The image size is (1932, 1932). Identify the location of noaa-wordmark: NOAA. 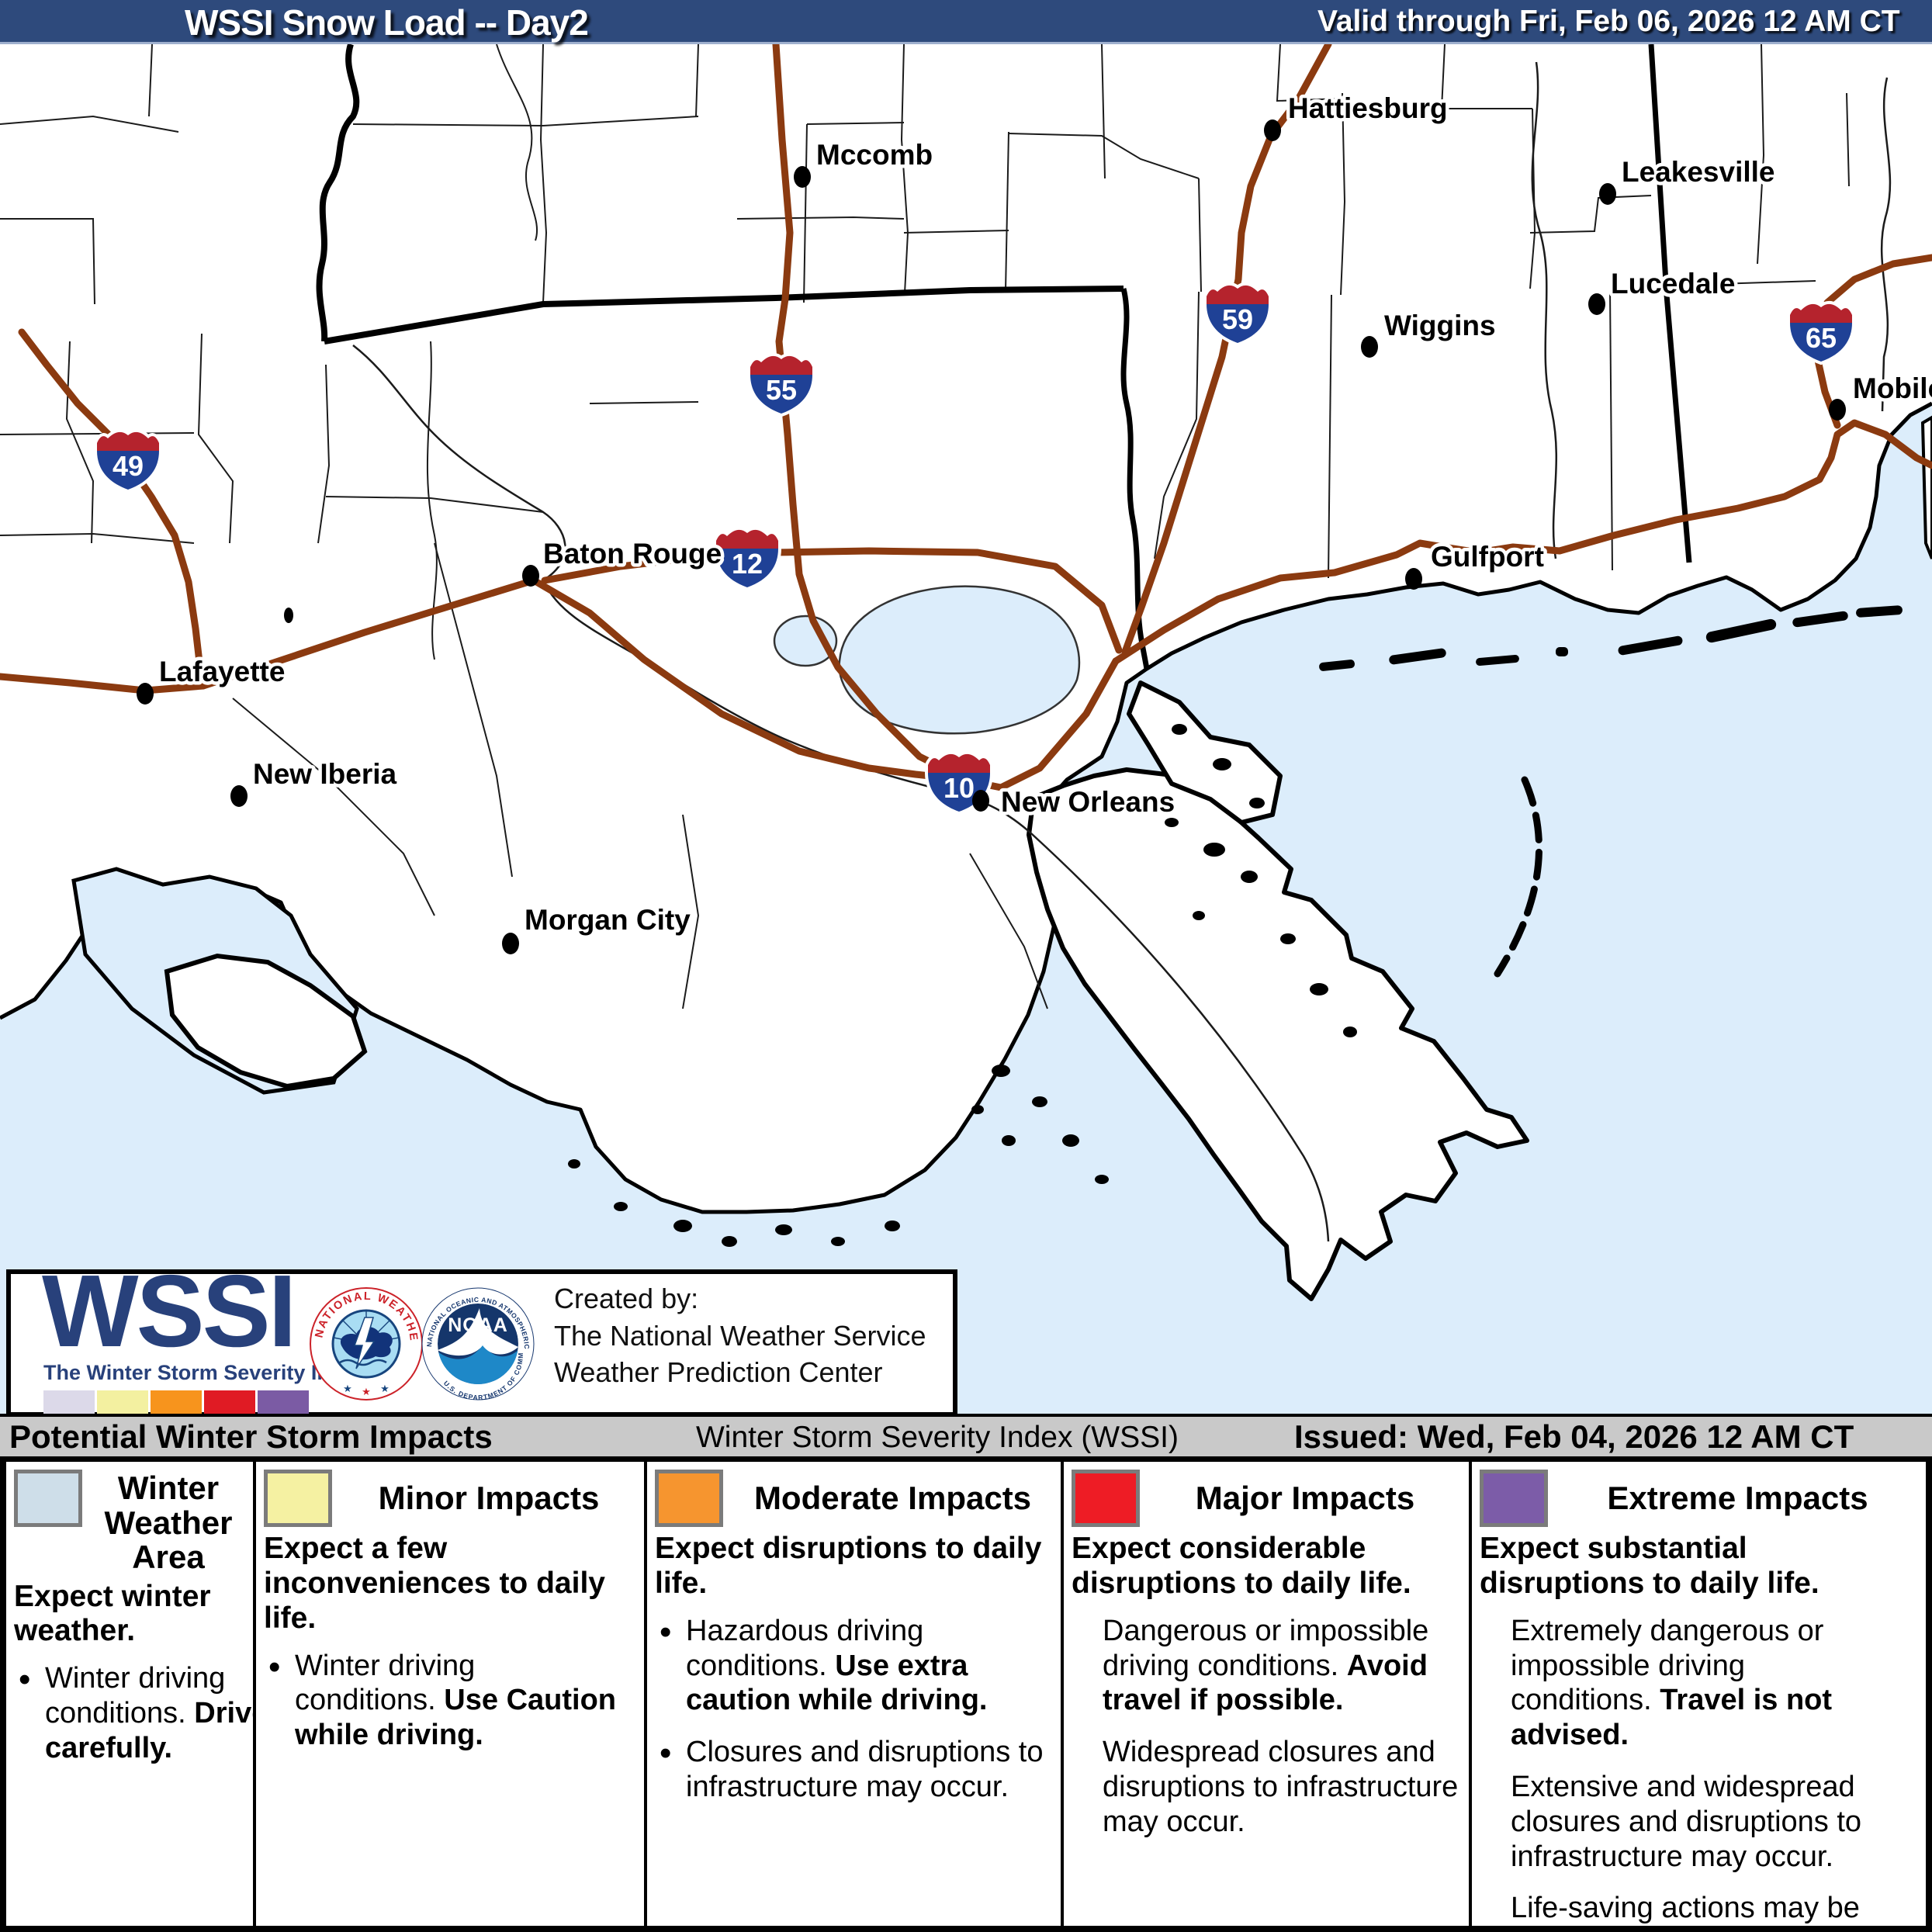
(478, 1325).